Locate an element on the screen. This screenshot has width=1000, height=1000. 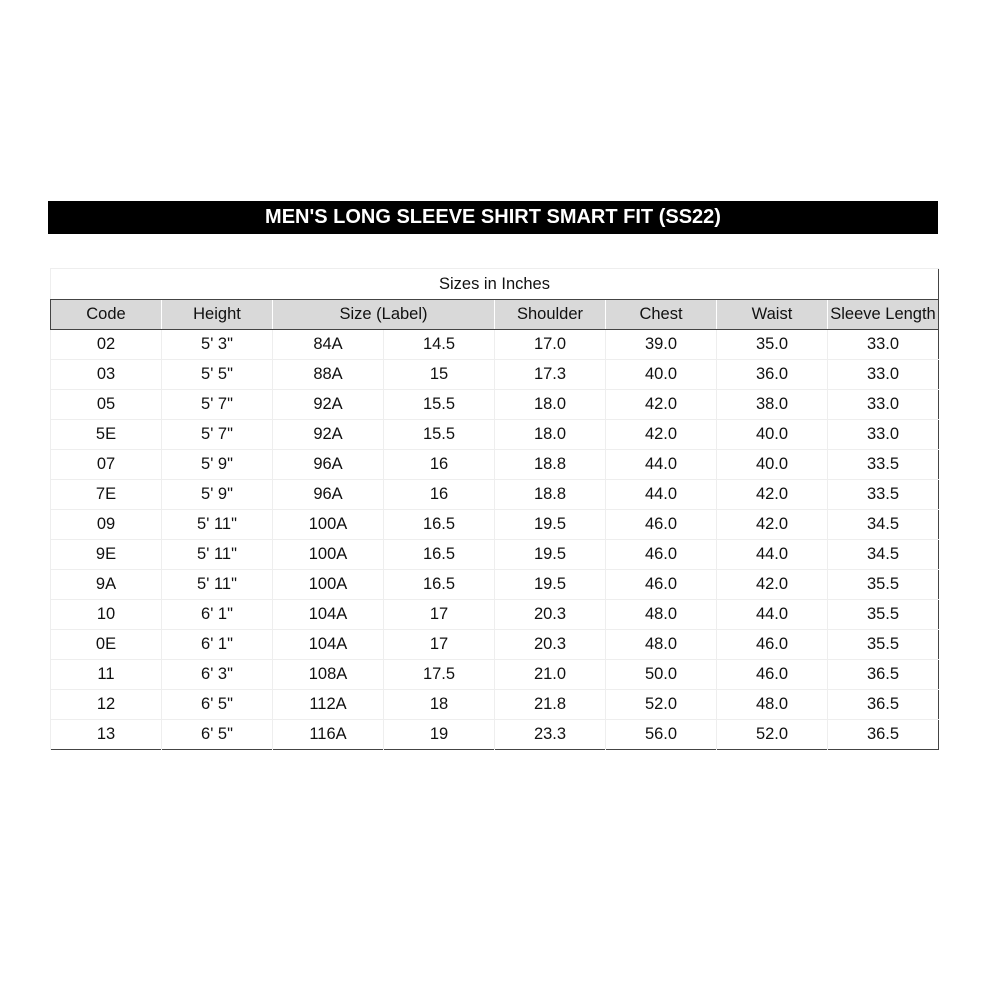
cell-code: 05 is located at coordinates (106, 404).